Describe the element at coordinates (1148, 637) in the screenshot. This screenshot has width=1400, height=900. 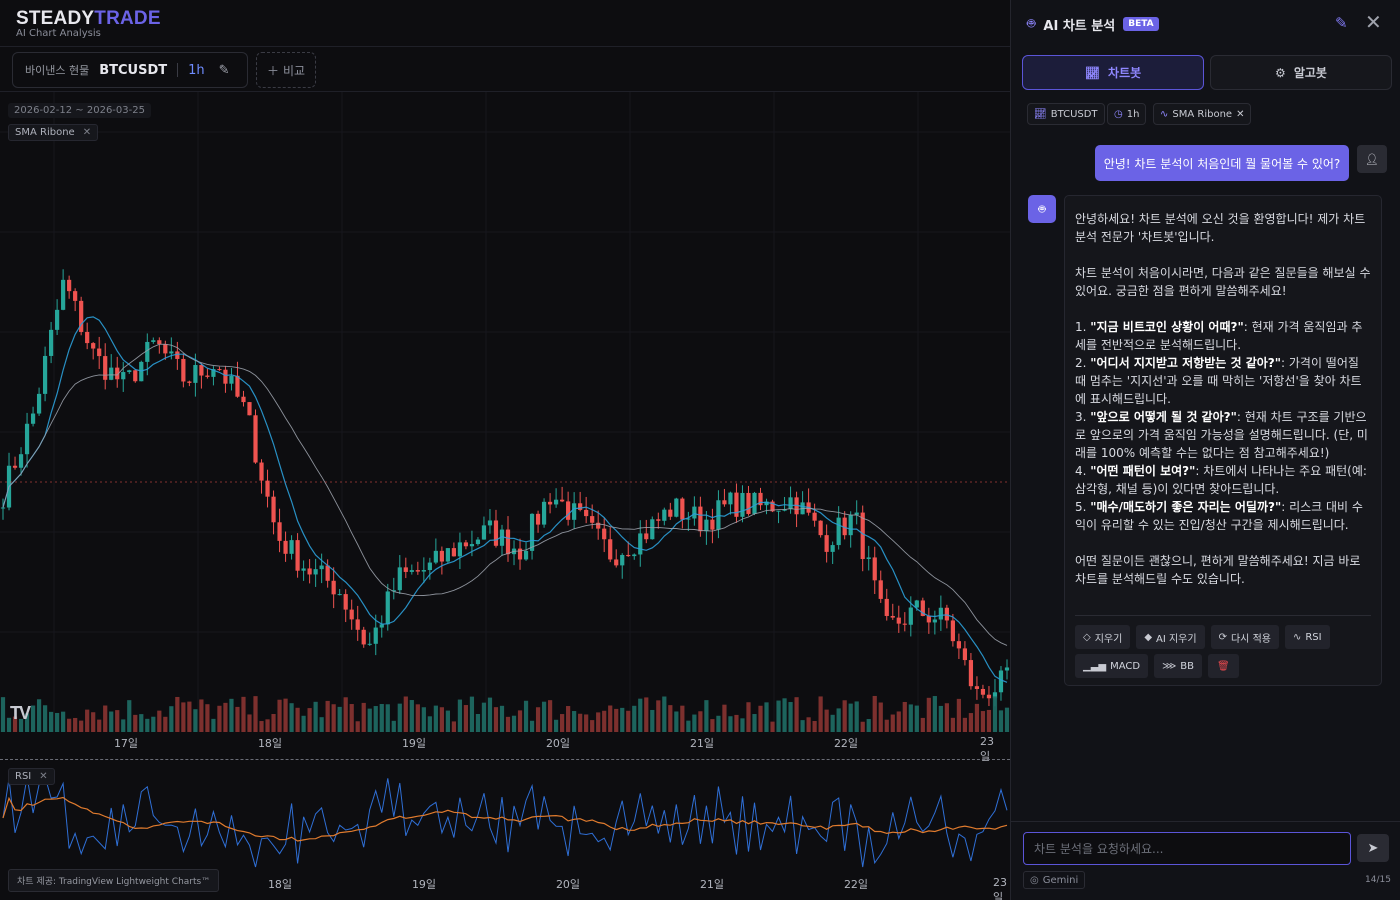
I see `eraser-icon: ◆` at that location.